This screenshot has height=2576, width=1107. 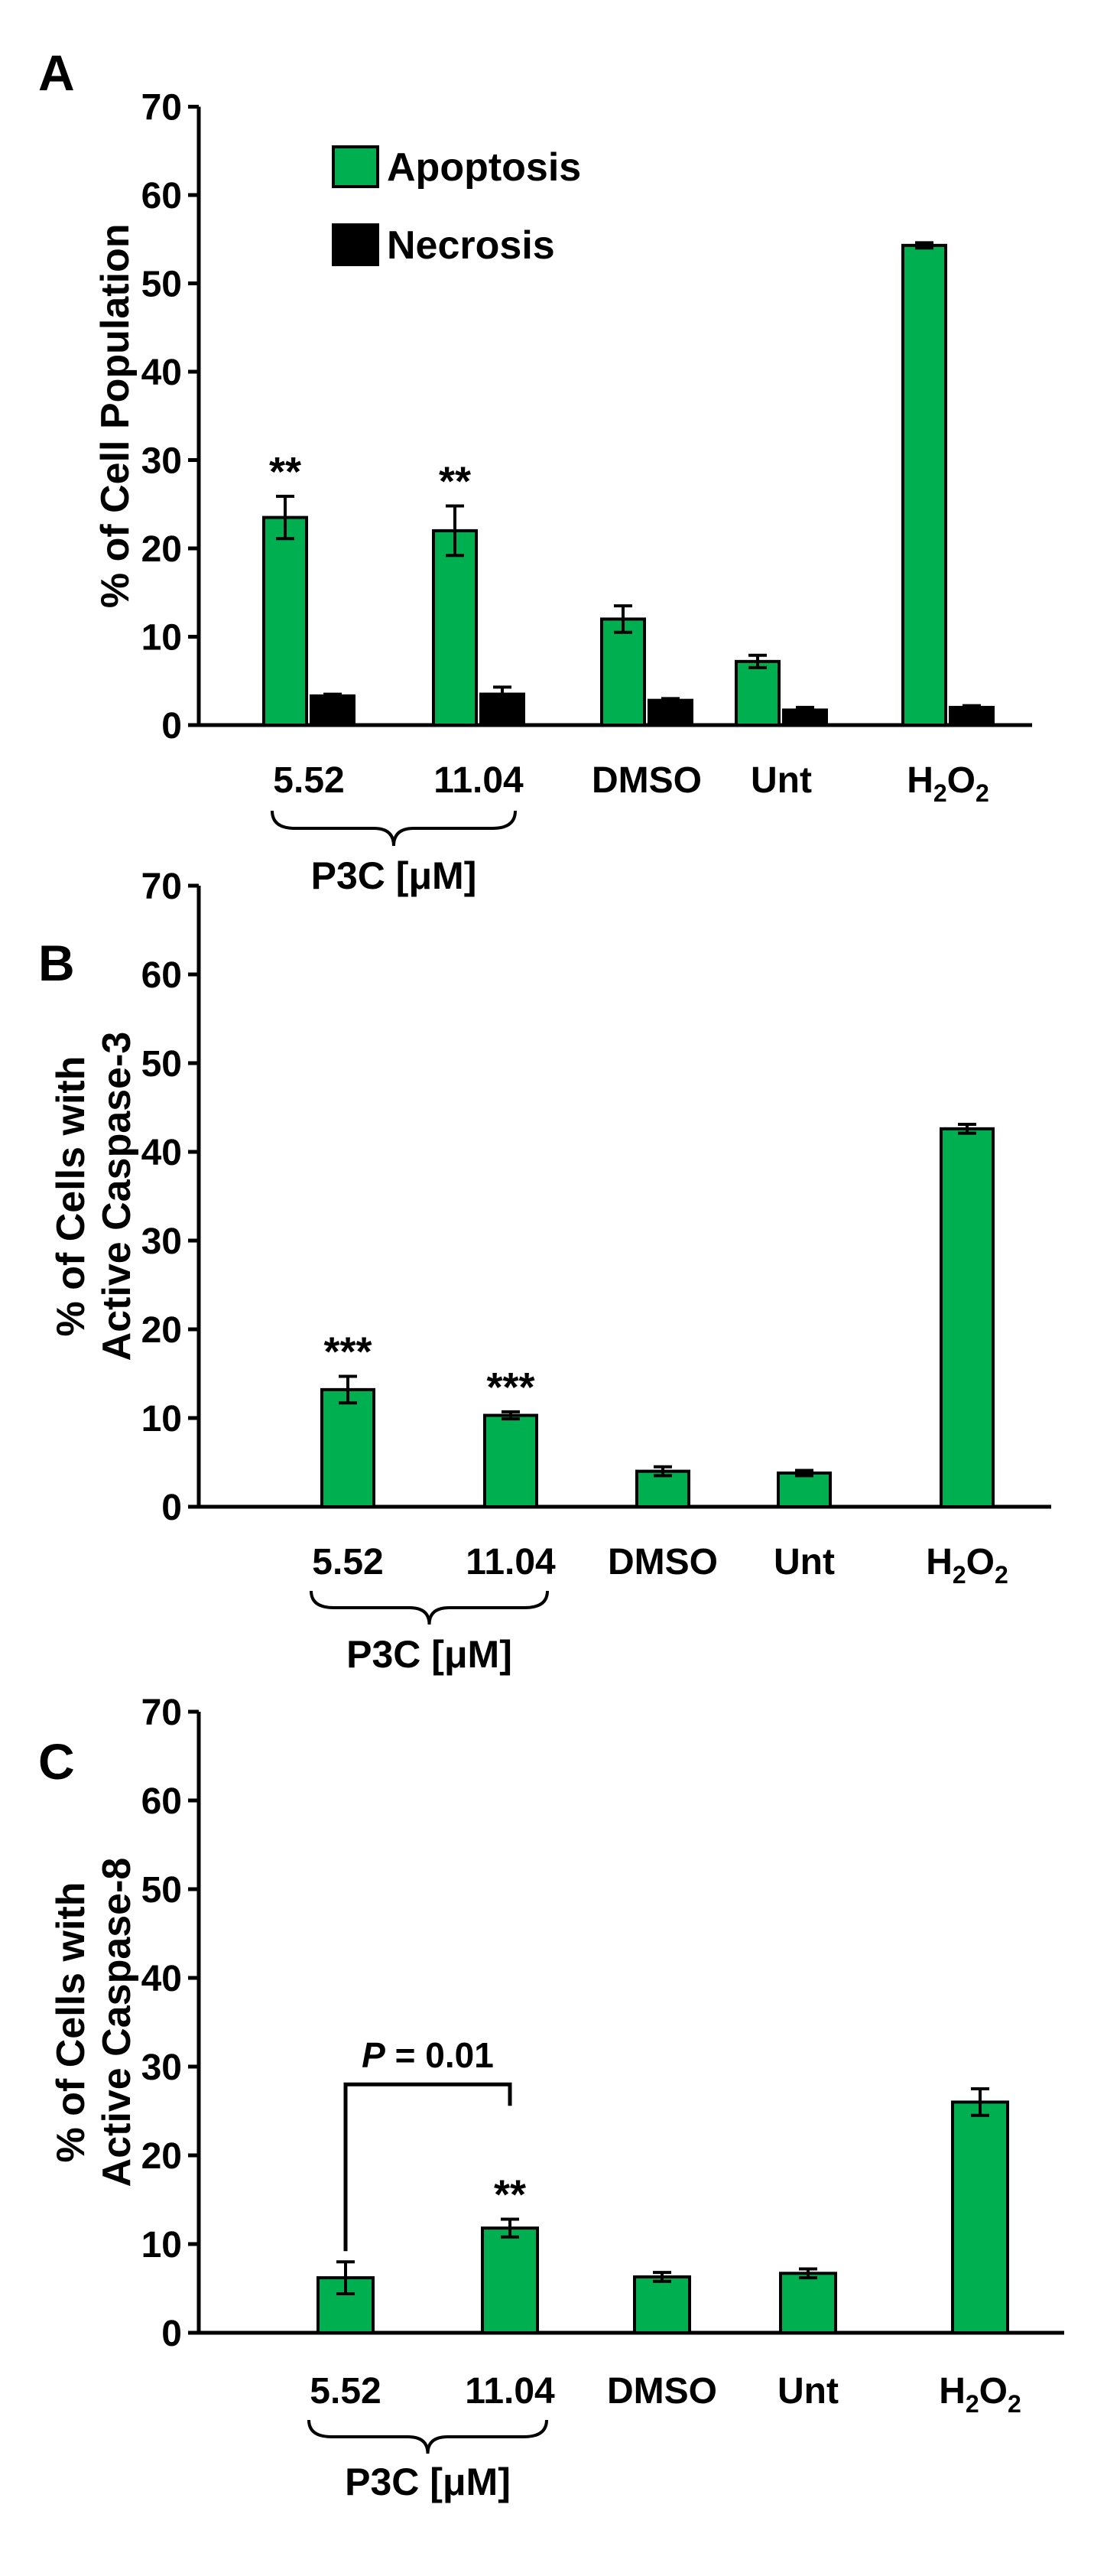 I want to click on y-axis-title: % of Cell Population, so click(x=115, y=415).